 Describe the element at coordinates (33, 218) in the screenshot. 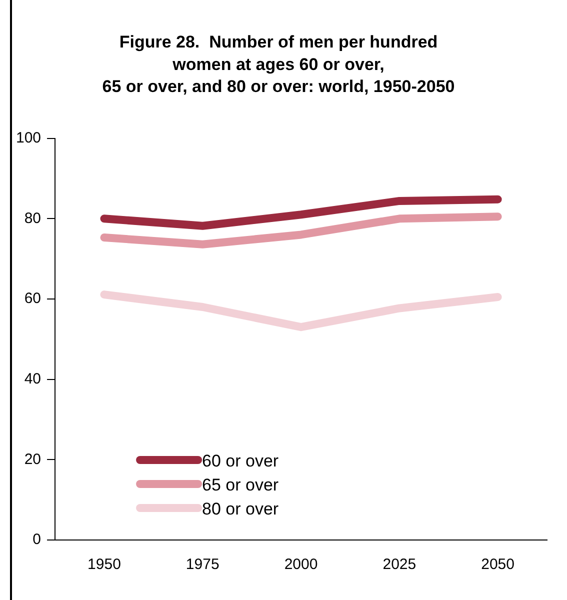

I see `y-tick-label: 80` at that location.